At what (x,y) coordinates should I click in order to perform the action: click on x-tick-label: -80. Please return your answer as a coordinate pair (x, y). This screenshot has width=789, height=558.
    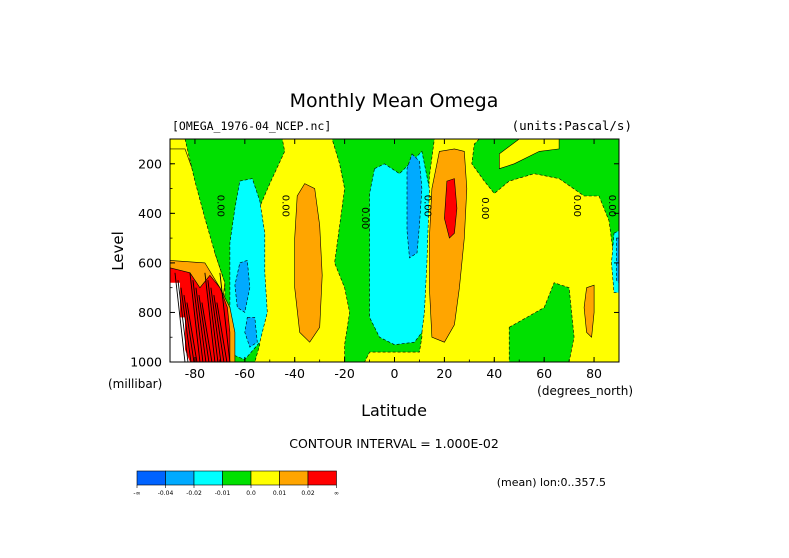
    Looking at the image, I should click on (195, 373).